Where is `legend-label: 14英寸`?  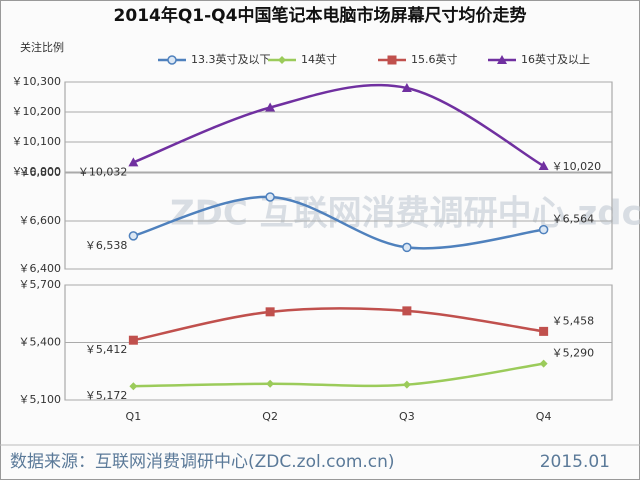 legend-label: 14英寸 is located at coordinates (319, 59).